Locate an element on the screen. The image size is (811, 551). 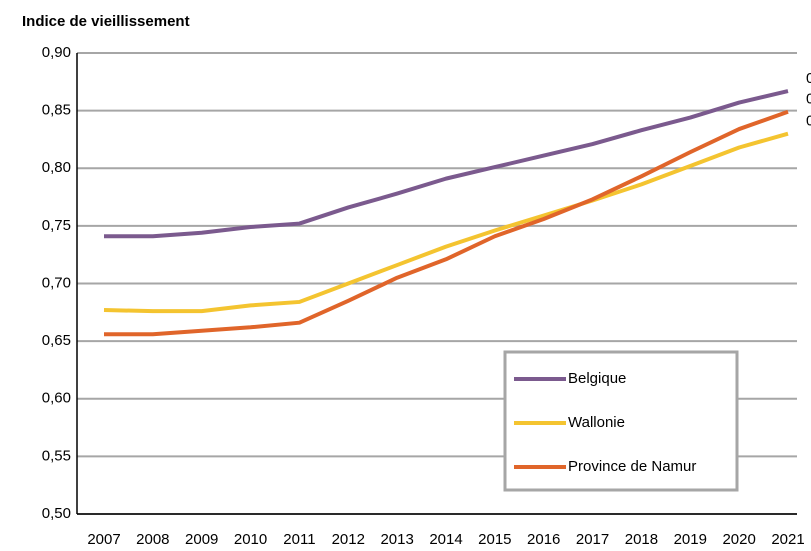
legend-label: Belgique is located at coordinates (597, 378).